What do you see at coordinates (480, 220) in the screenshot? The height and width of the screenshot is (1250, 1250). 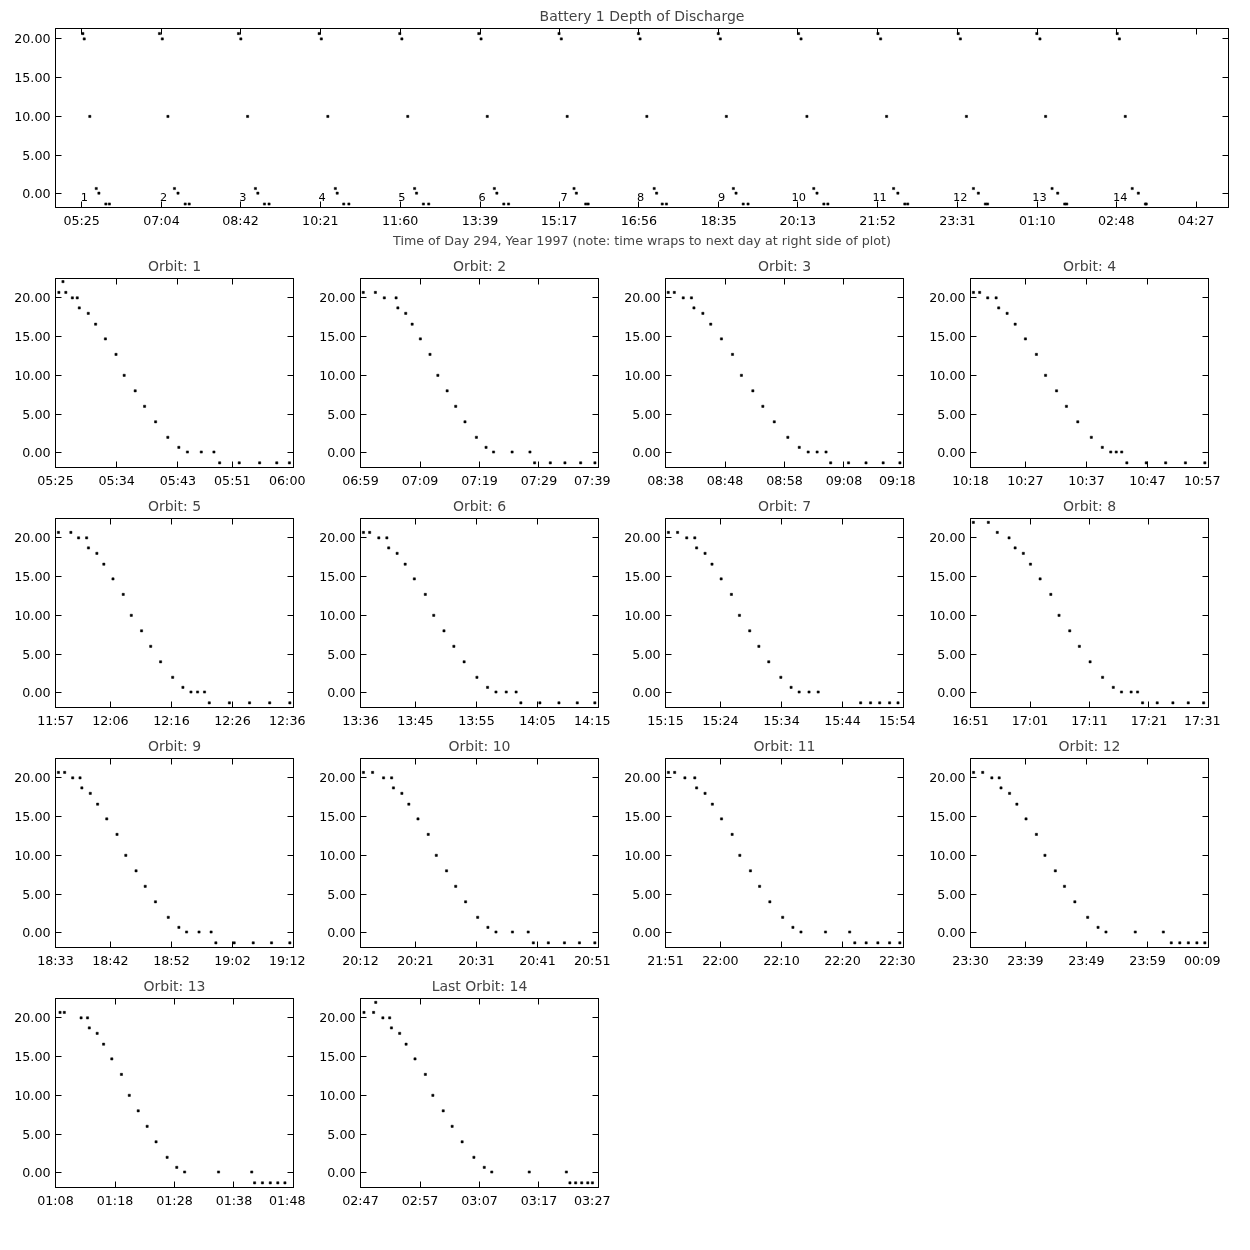 I see `x-tick-label: 13:39` at bounding box center [480, 220].